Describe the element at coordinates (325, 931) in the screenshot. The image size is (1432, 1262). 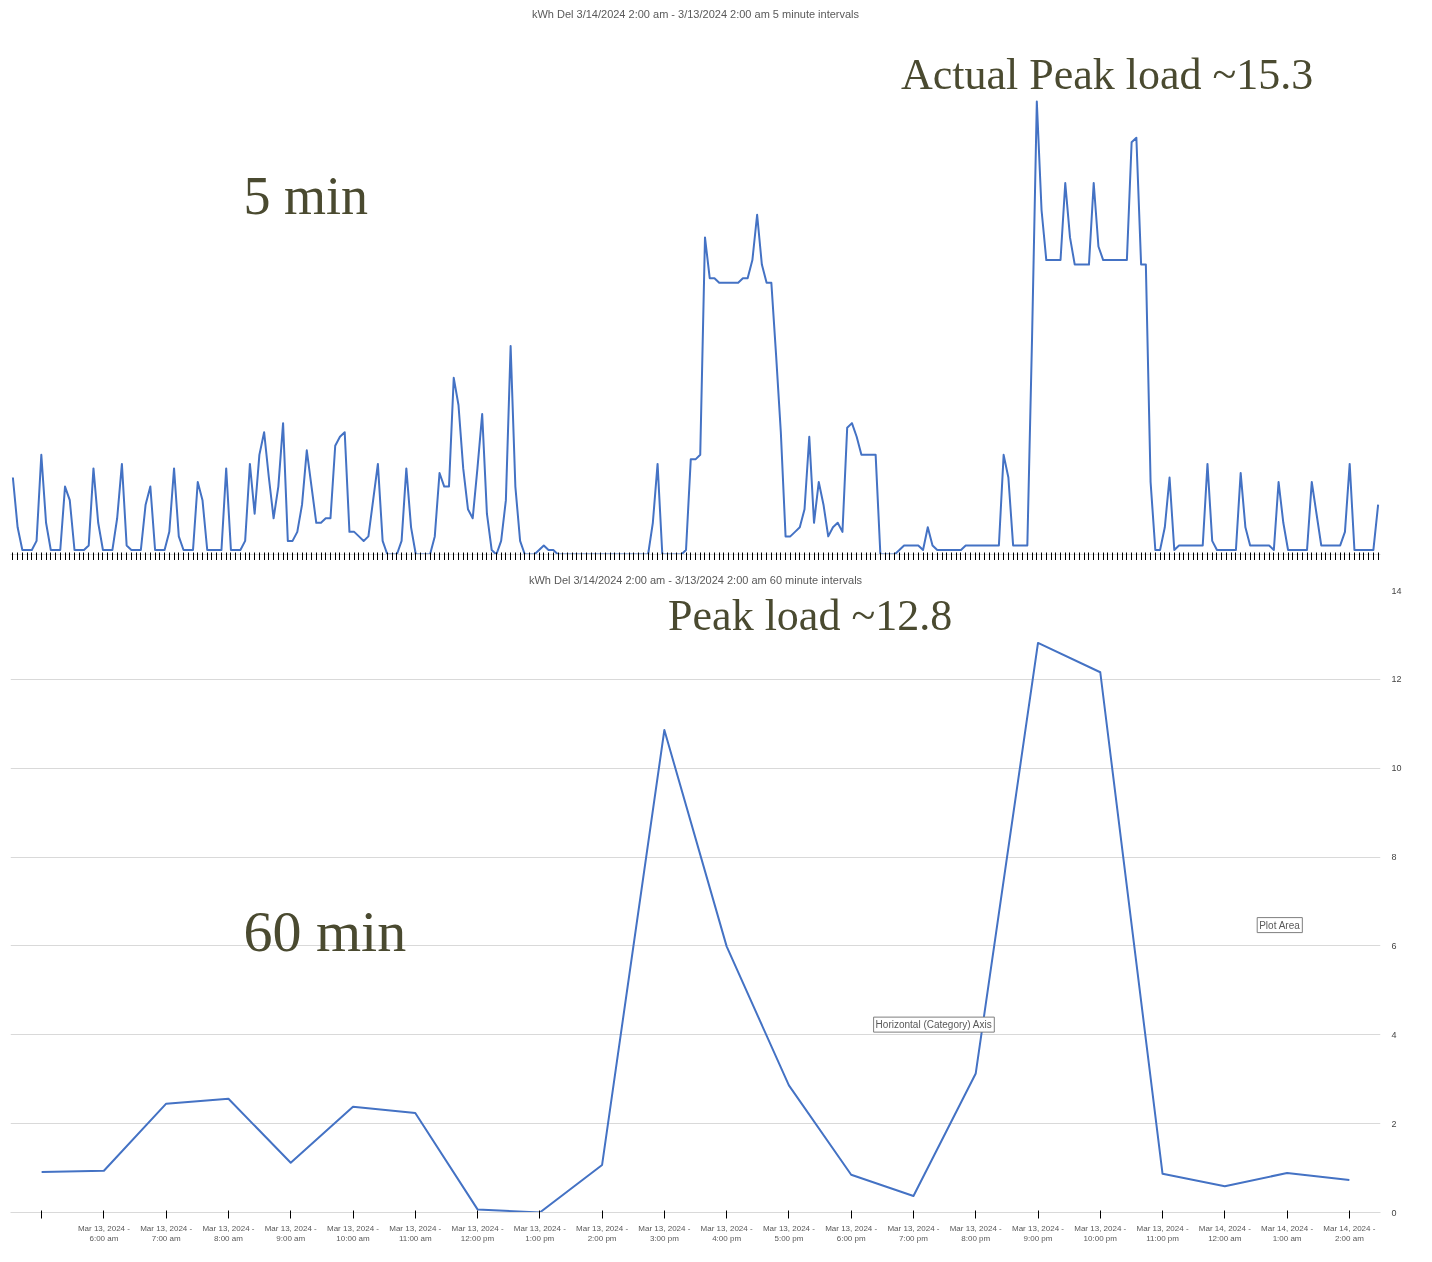
I see `annotation: 60 min` at that location.